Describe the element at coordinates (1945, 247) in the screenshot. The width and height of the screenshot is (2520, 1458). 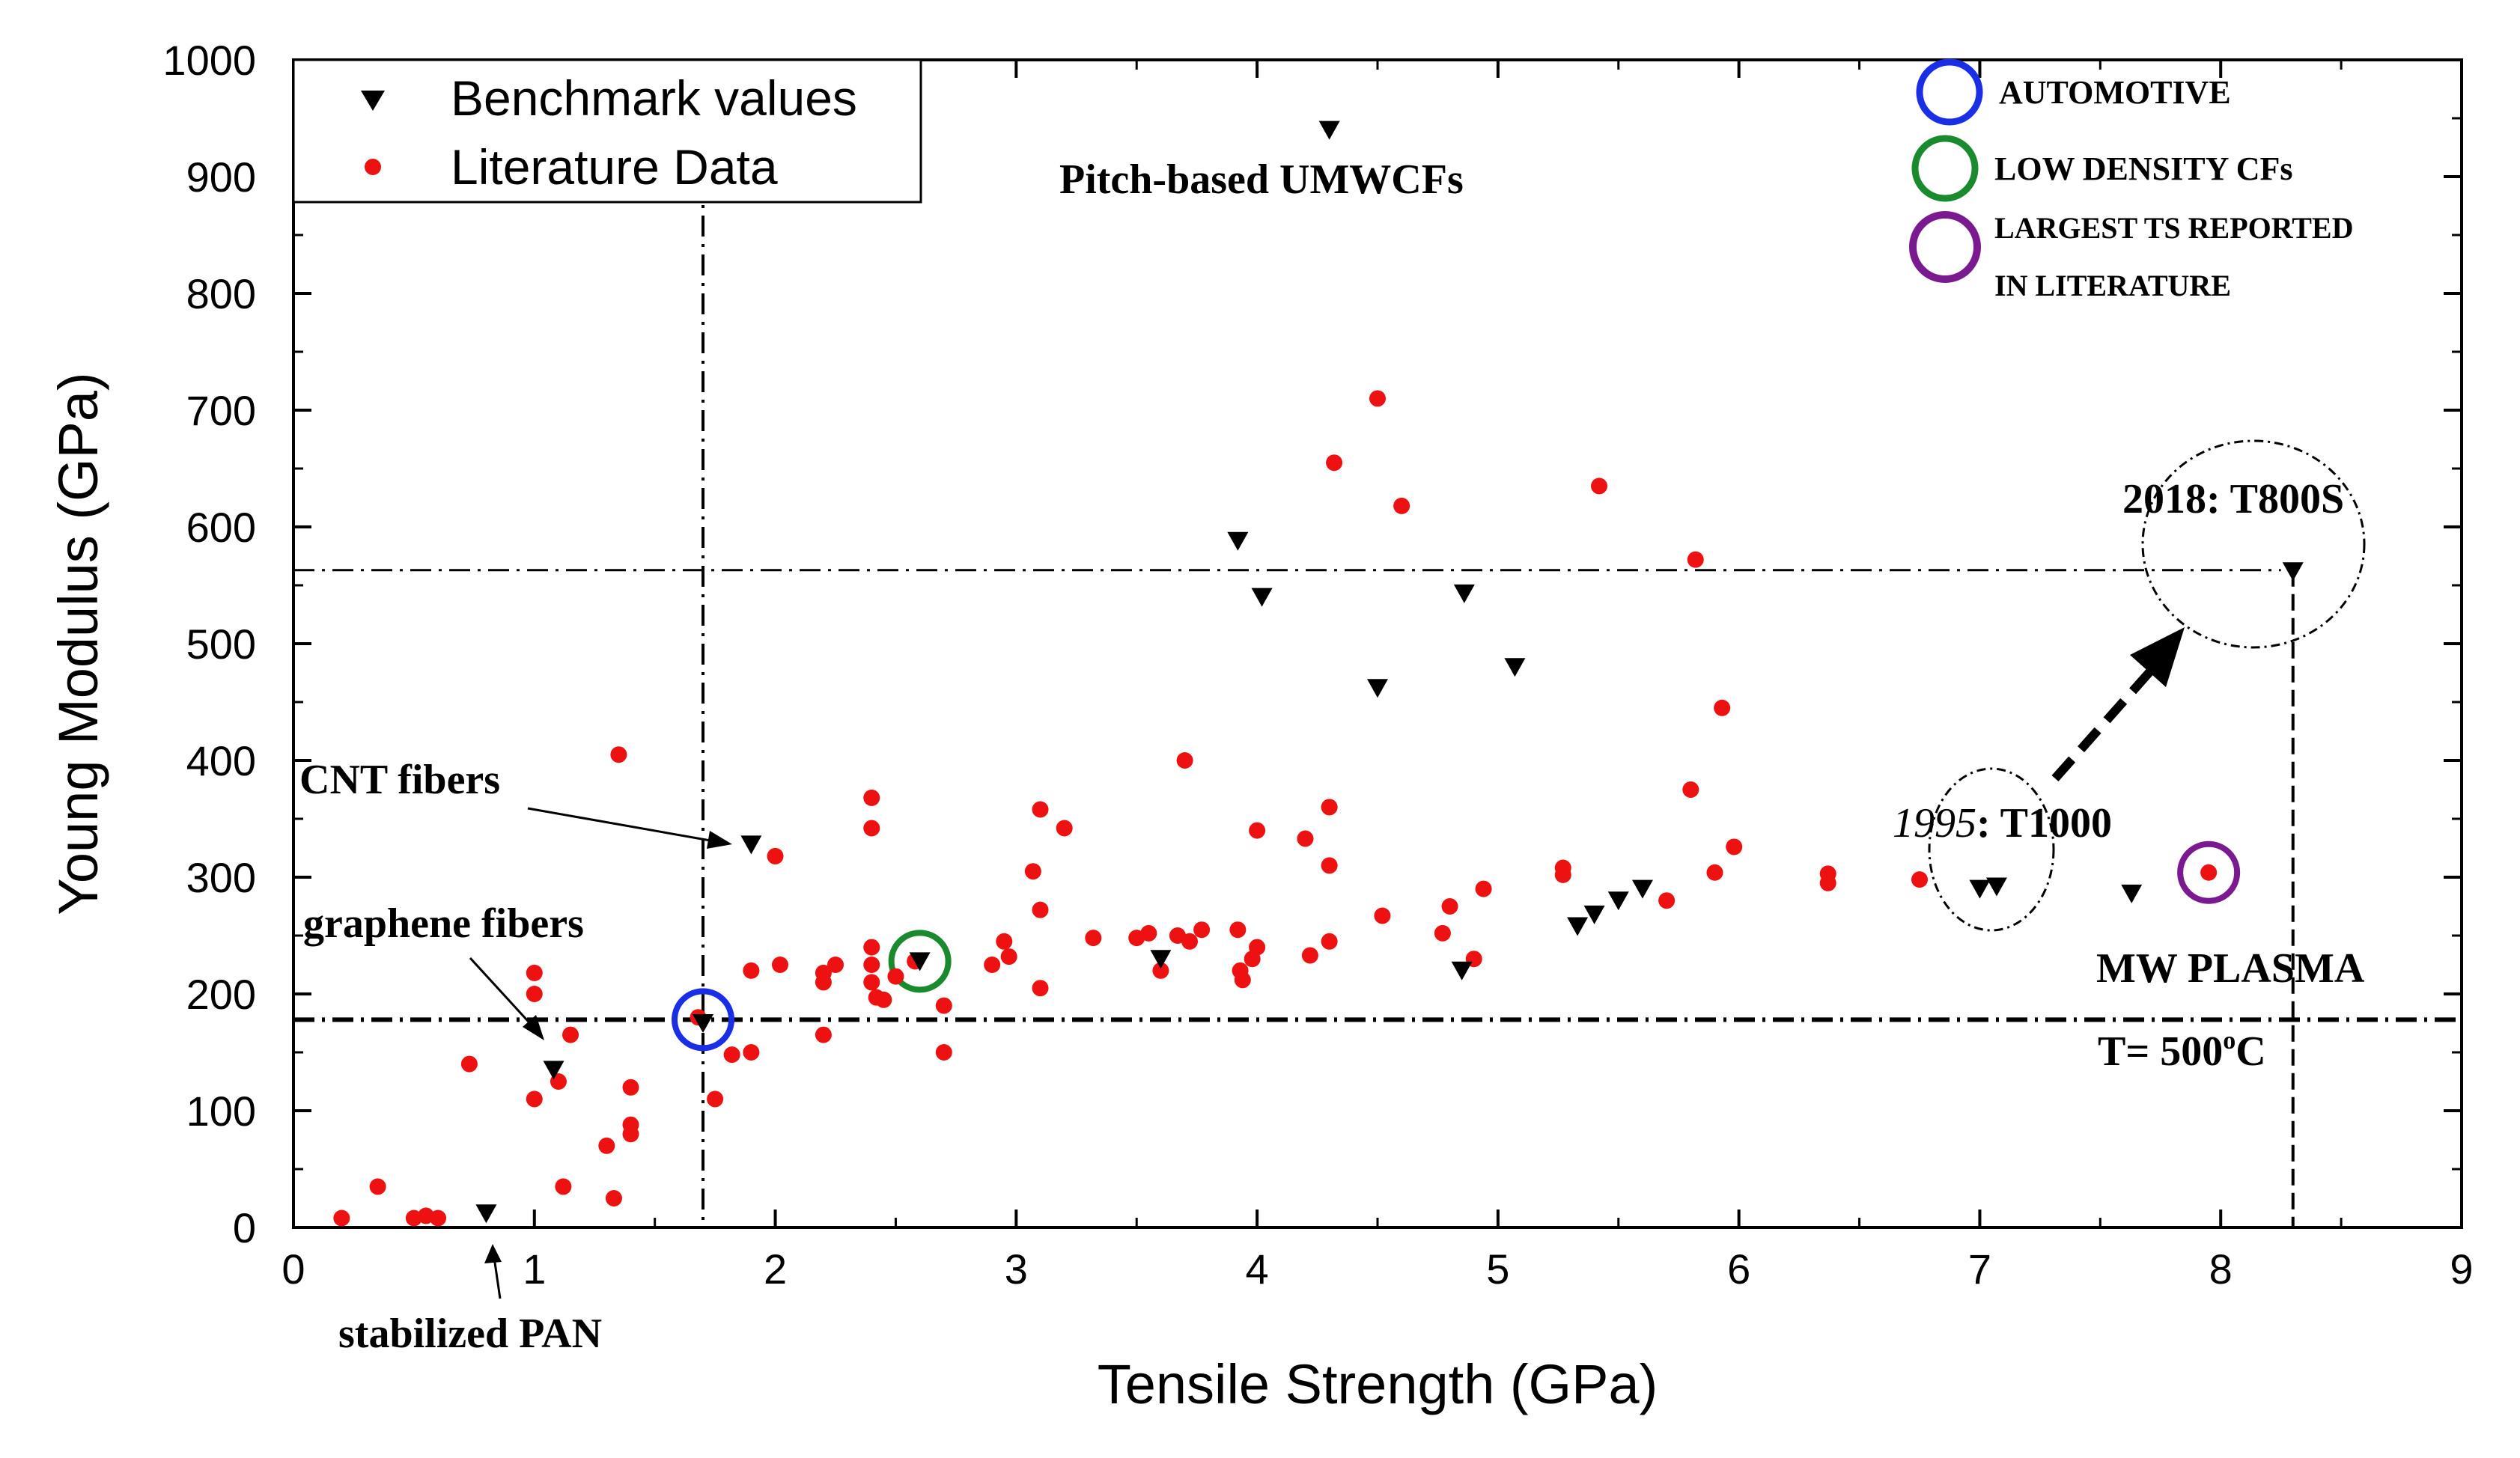
I see `largest-ts-legend-circle` at that location.